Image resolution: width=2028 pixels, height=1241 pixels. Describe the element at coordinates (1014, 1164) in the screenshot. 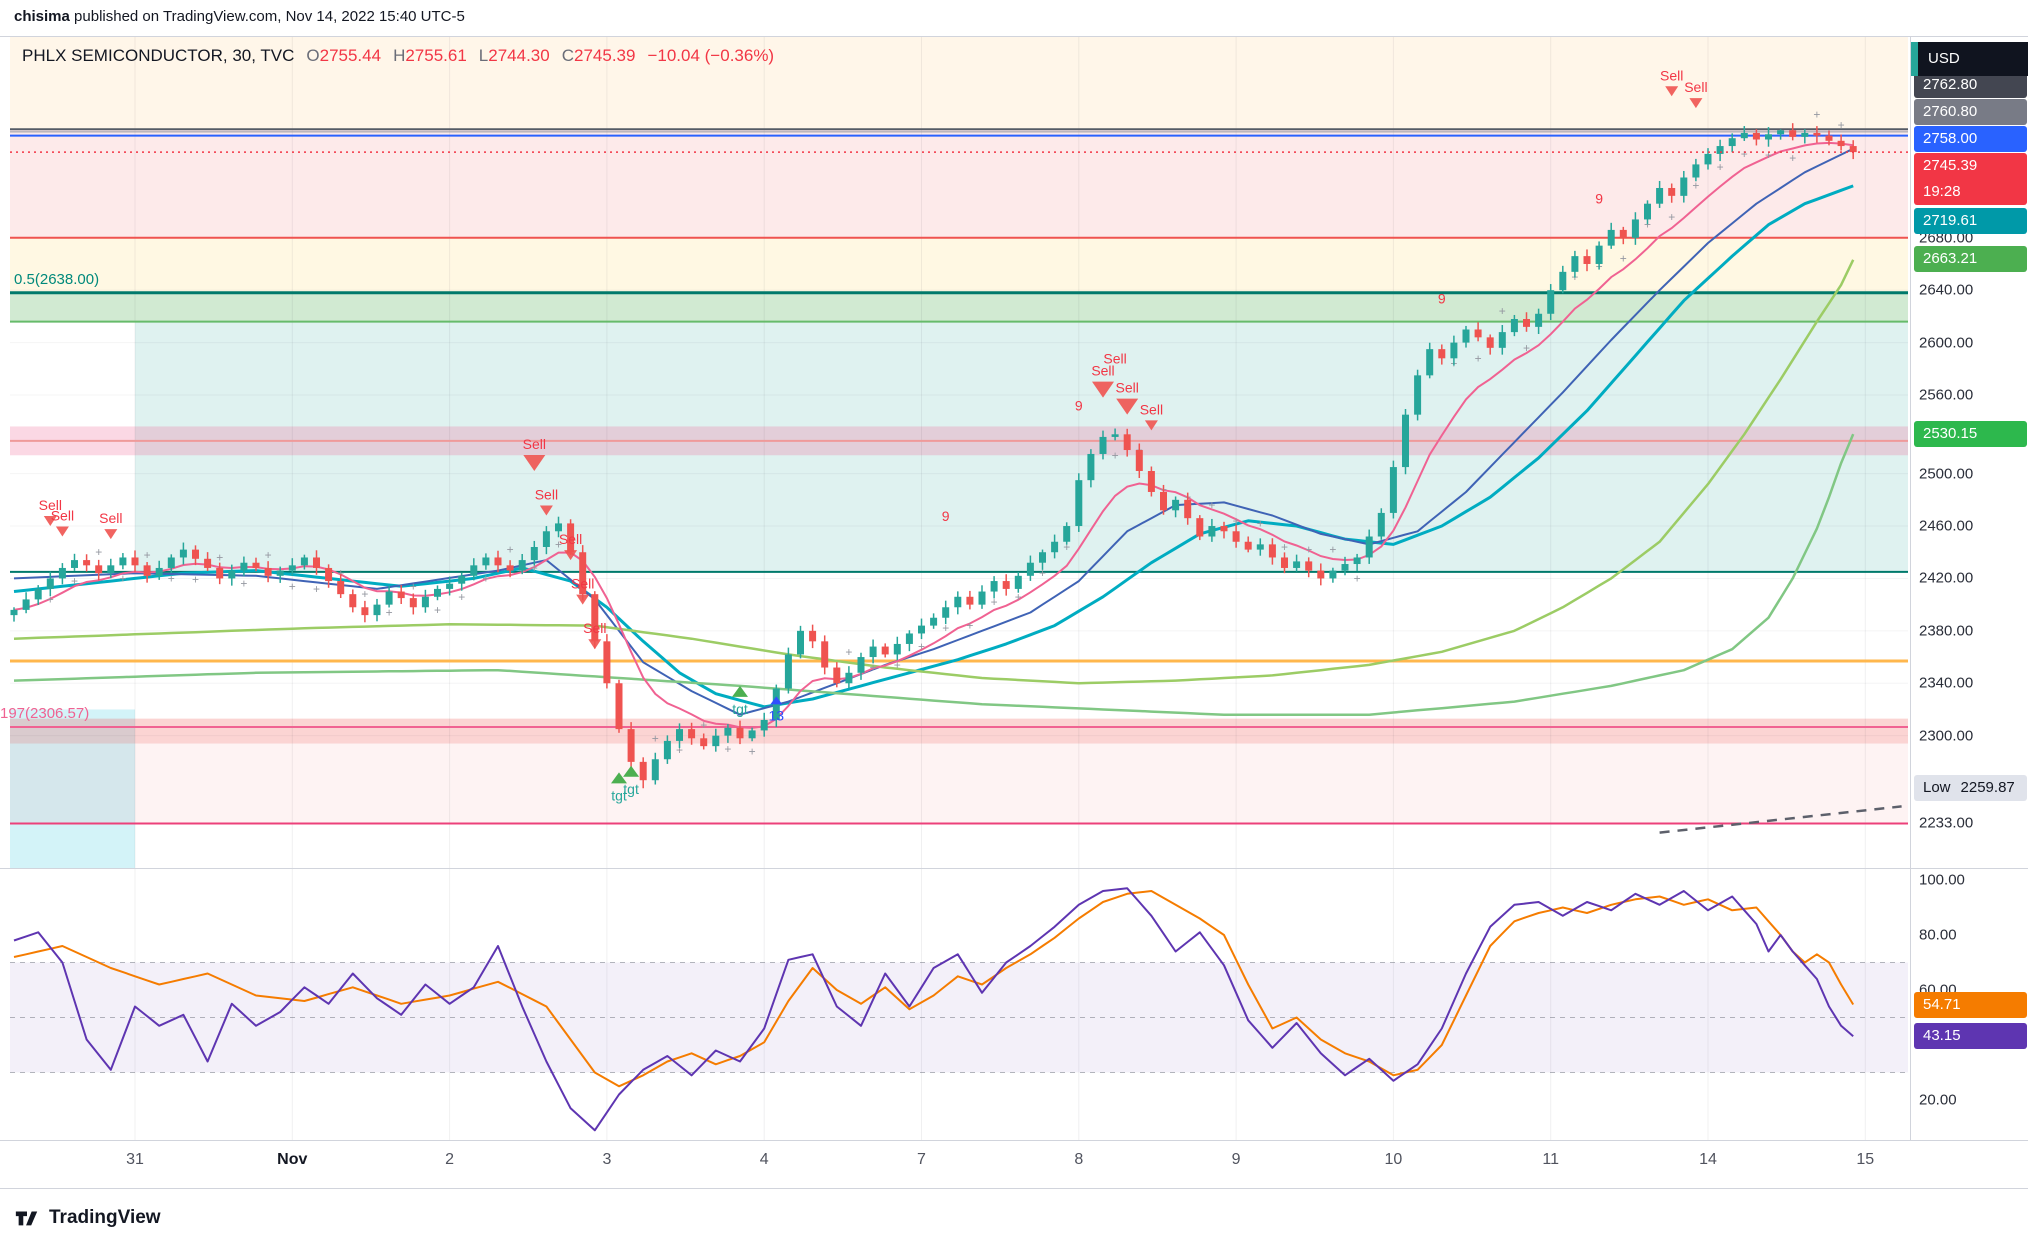

I see `time-axis: 31 Nov 2 3 4 7 8 9 10 11 14 15` at that location.